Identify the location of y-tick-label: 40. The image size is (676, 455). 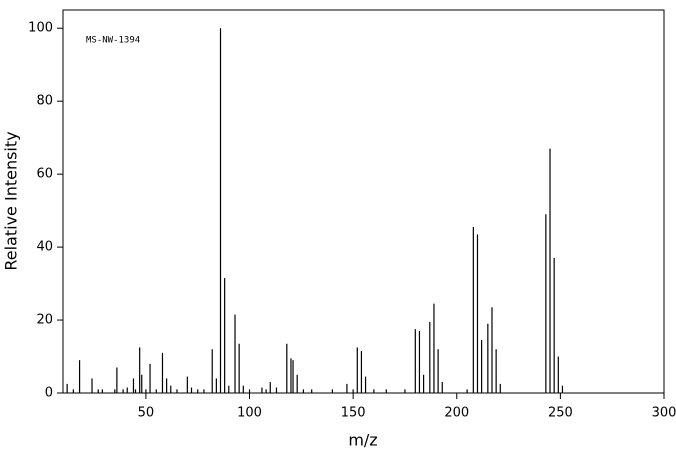
(44, 247).